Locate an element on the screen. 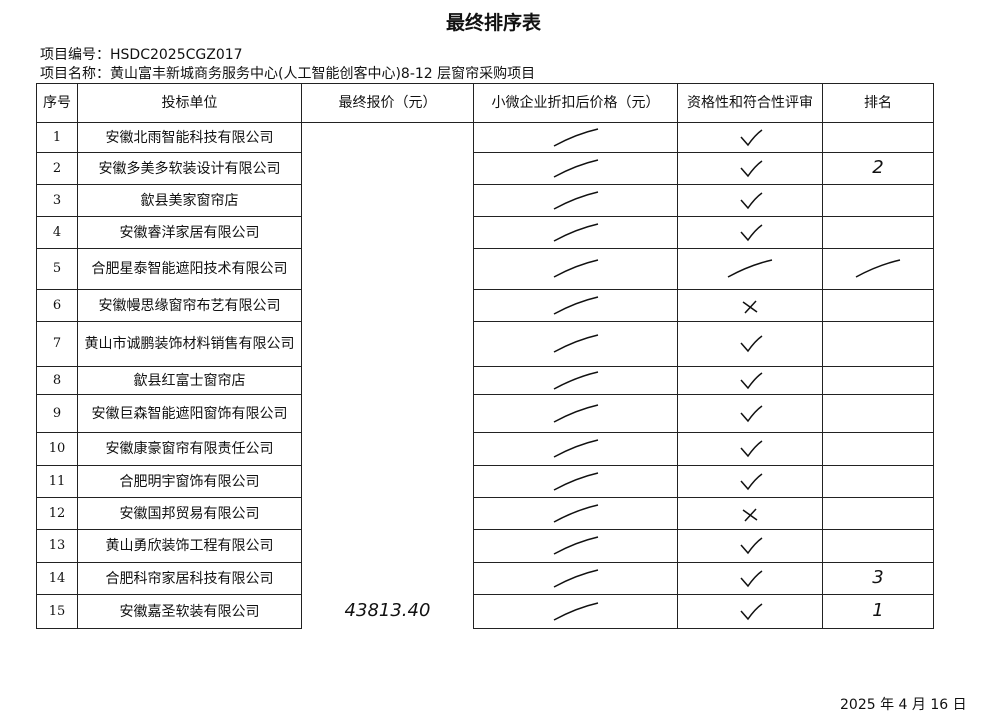  bidder-name: 安徽巨森智能遮阳窗饰有限公司 is located at coordinates (189, 413).